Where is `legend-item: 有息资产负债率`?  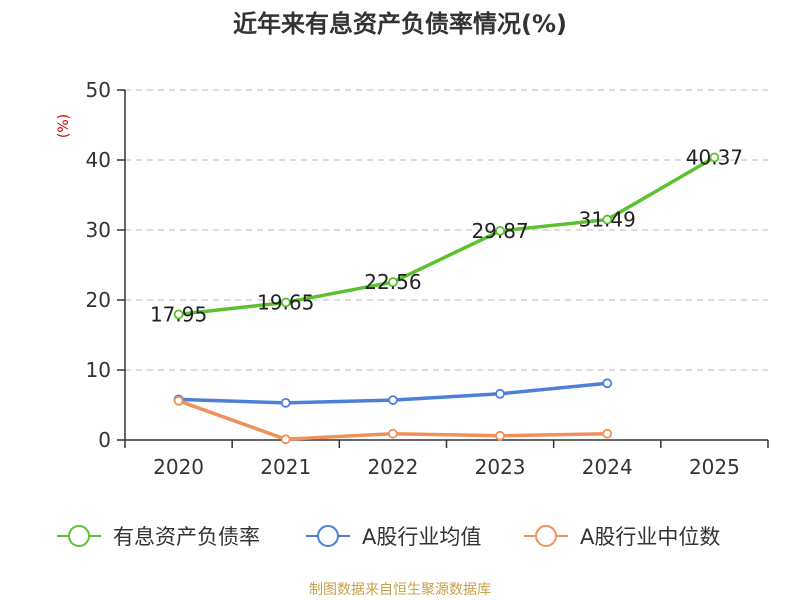 legend-item: 有息资产负债率 is located at coordinates (158, 537).